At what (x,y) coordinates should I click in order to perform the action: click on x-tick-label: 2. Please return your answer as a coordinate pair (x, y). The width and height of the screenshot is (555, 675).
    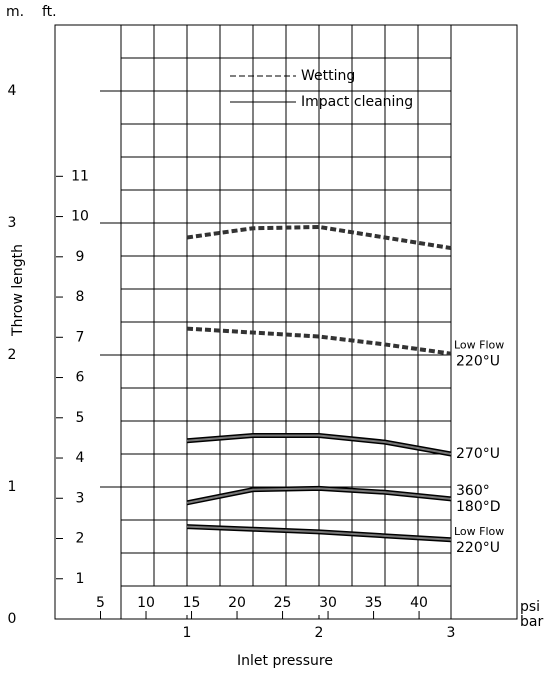
    Looking at the image, I should click on (319, 633).